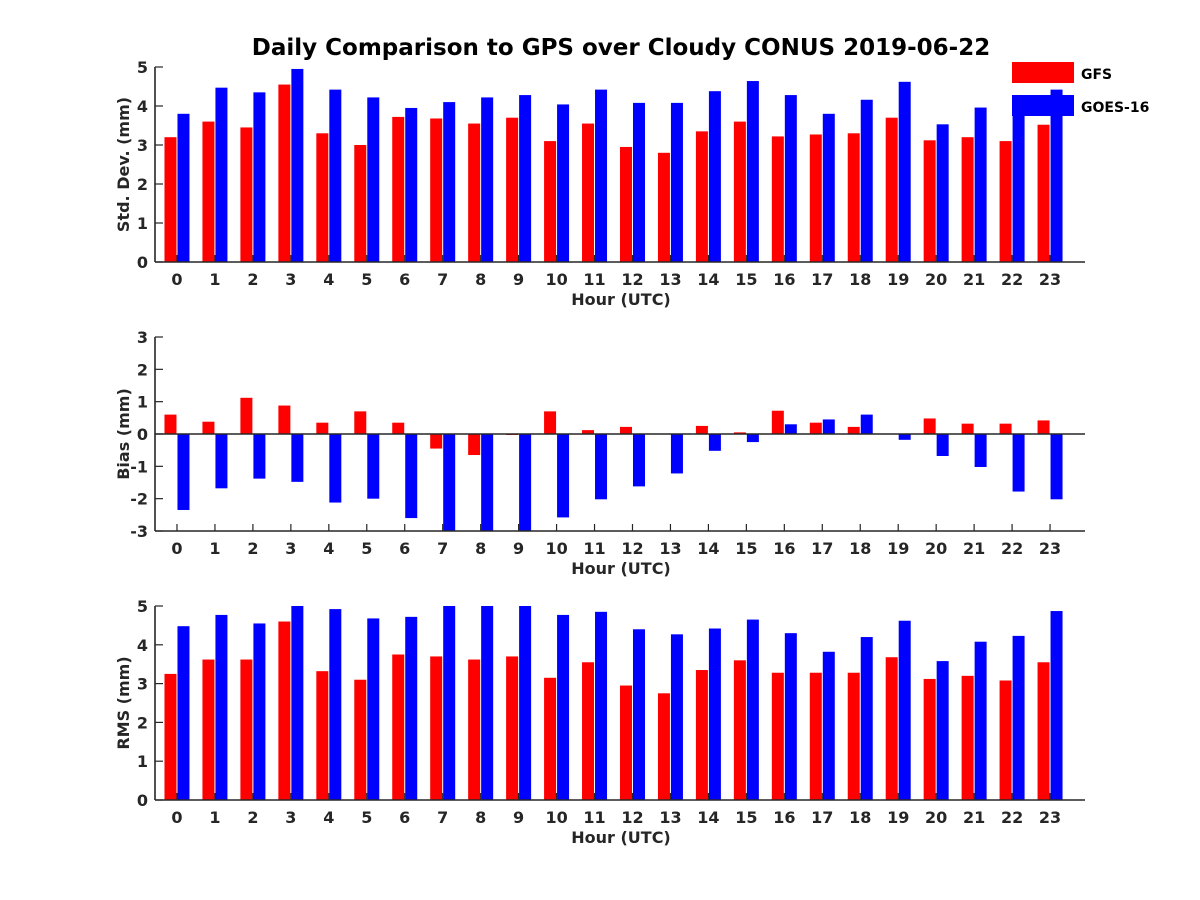 The width and height of the screenshot is (1200, 900). I want to click on x-tick-label-21: 21, so click(974, 279).